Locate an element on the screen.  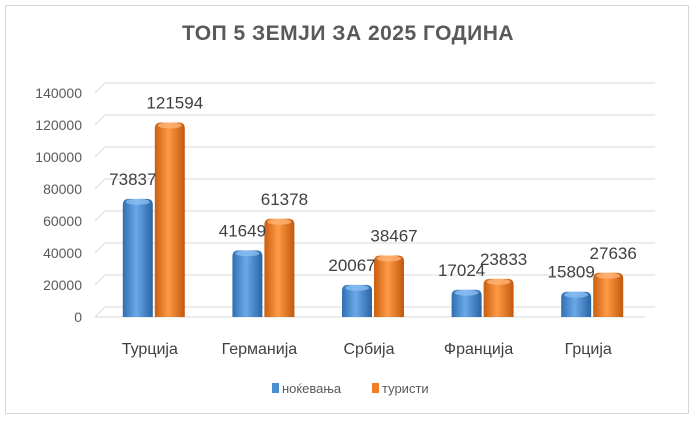
data-label: 23833 is located at coordinates (503, 259).